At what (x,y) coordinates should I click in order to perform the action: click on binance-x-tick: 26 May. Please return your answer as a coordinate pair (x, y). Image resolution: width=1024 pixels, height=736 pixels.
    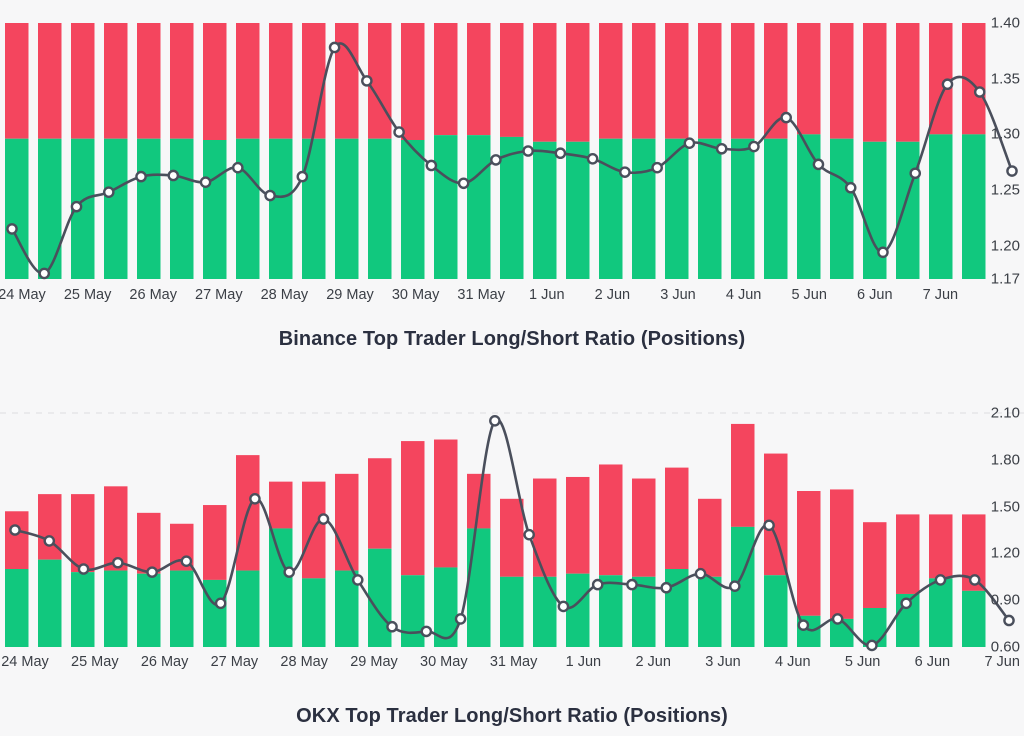
    Looking at the image, I should click on (153, 295).